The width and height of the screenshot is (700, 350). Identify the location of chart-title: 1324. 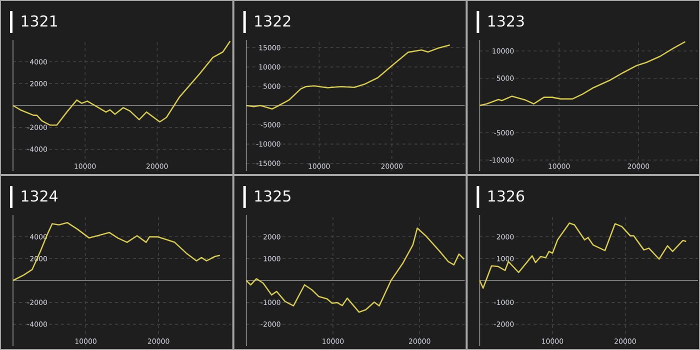
(40, 196).